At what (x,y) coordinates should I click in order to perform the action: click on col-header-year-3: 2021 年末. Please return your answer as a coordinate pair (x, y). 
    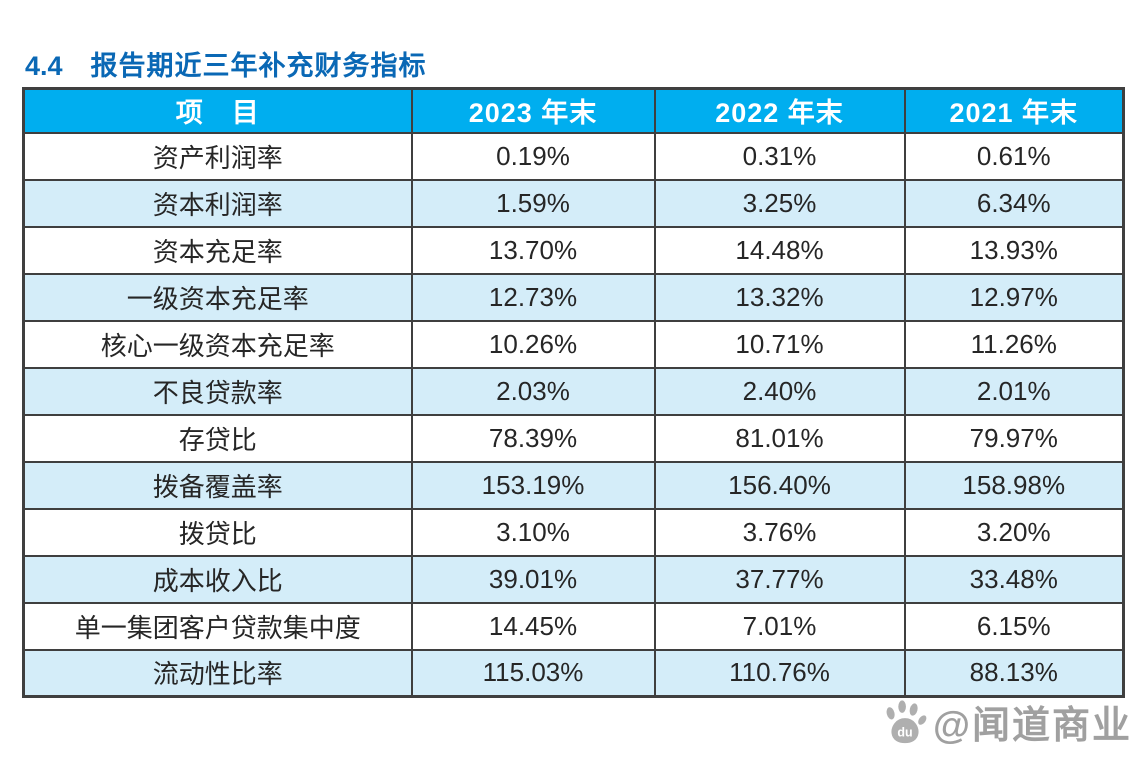
    Looking at the image, I should click on (1014, 110).